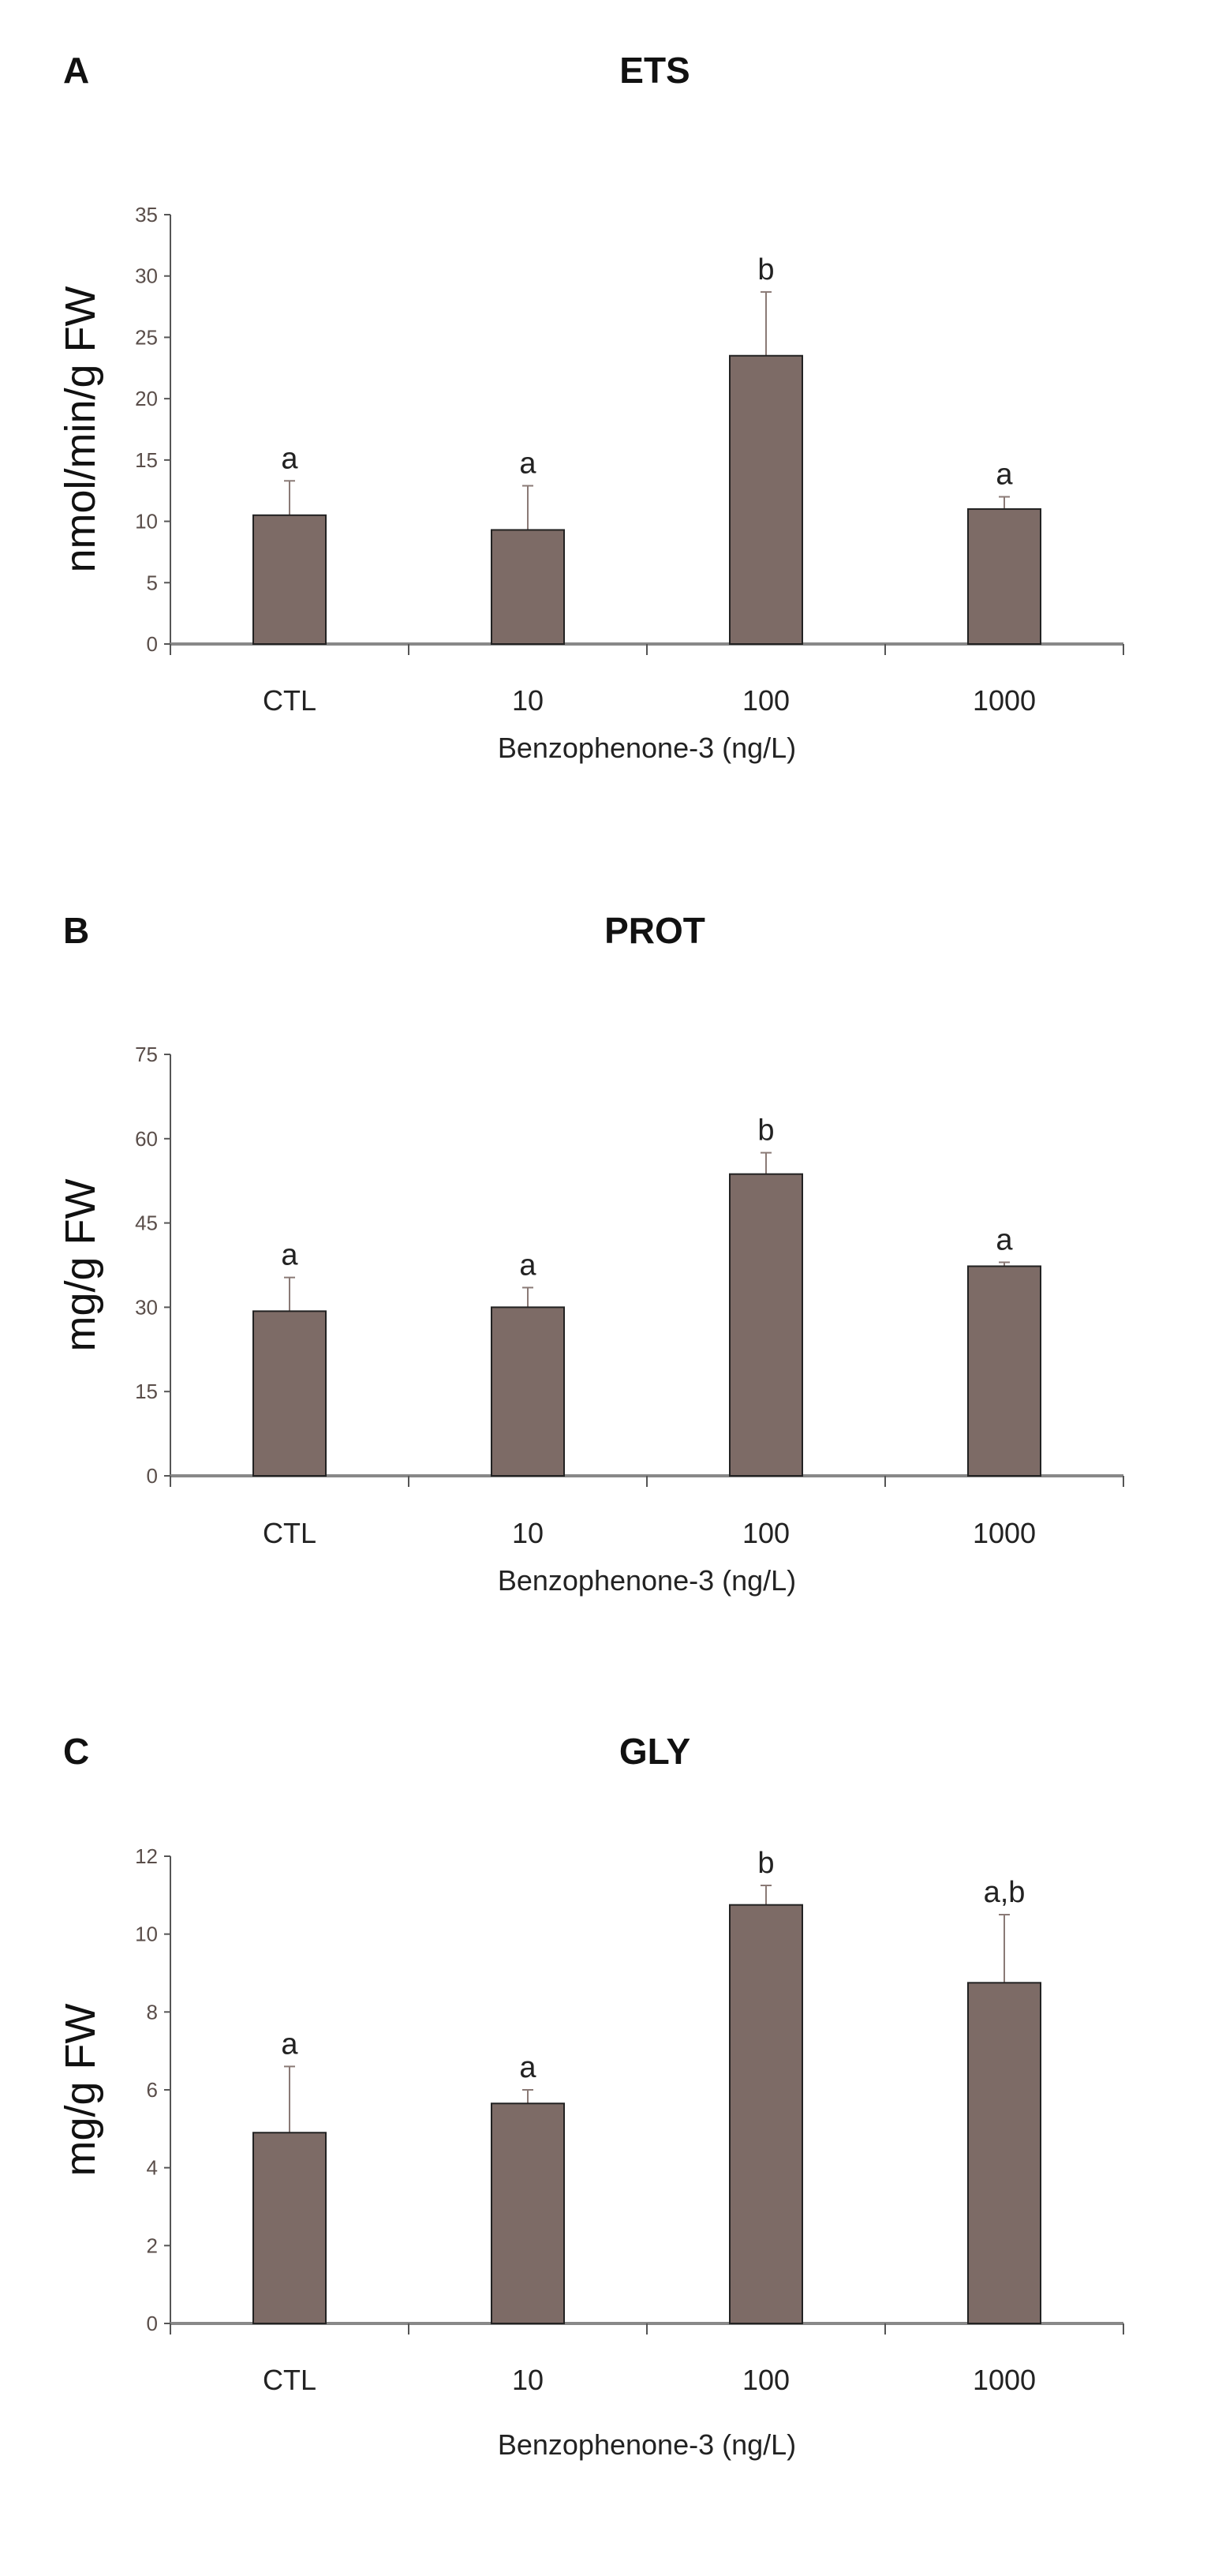 This screenshot has height=2576, width=1211. Describe the element at coordinates (76, 70) in the screenshot. I see `panel-label: A` at that location.